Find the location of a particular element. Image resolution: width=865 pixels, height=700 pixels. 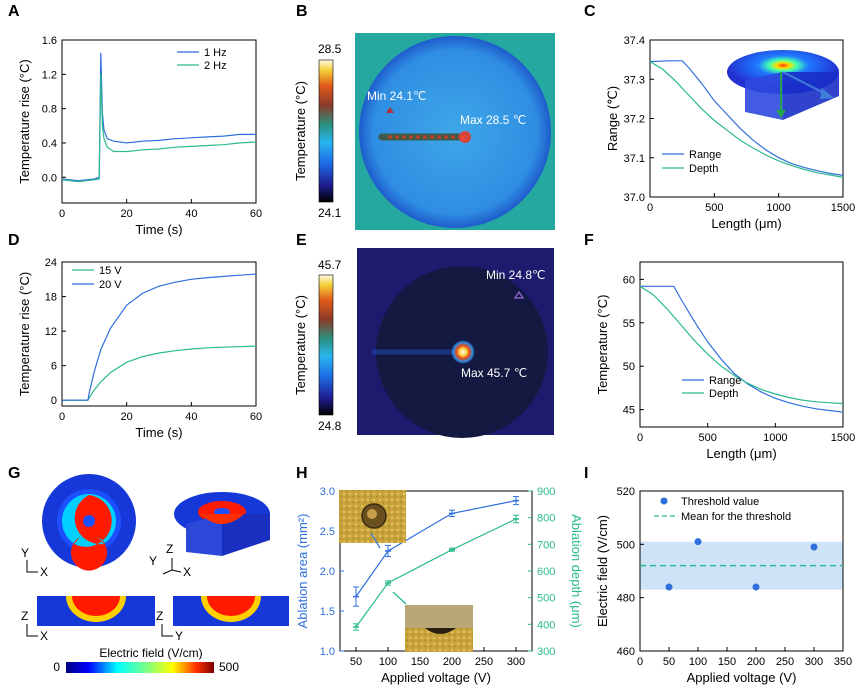

min-temp-label: Min 24.1℃ is located at coordinates (397, 96).